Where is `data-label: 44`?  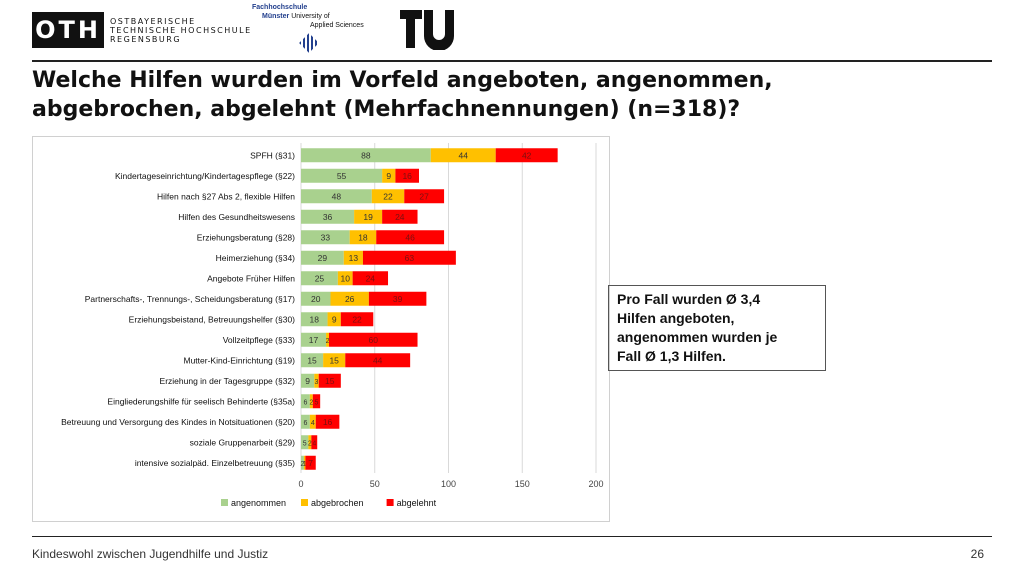
data-label: 44 is located at coordinates (378, 360).